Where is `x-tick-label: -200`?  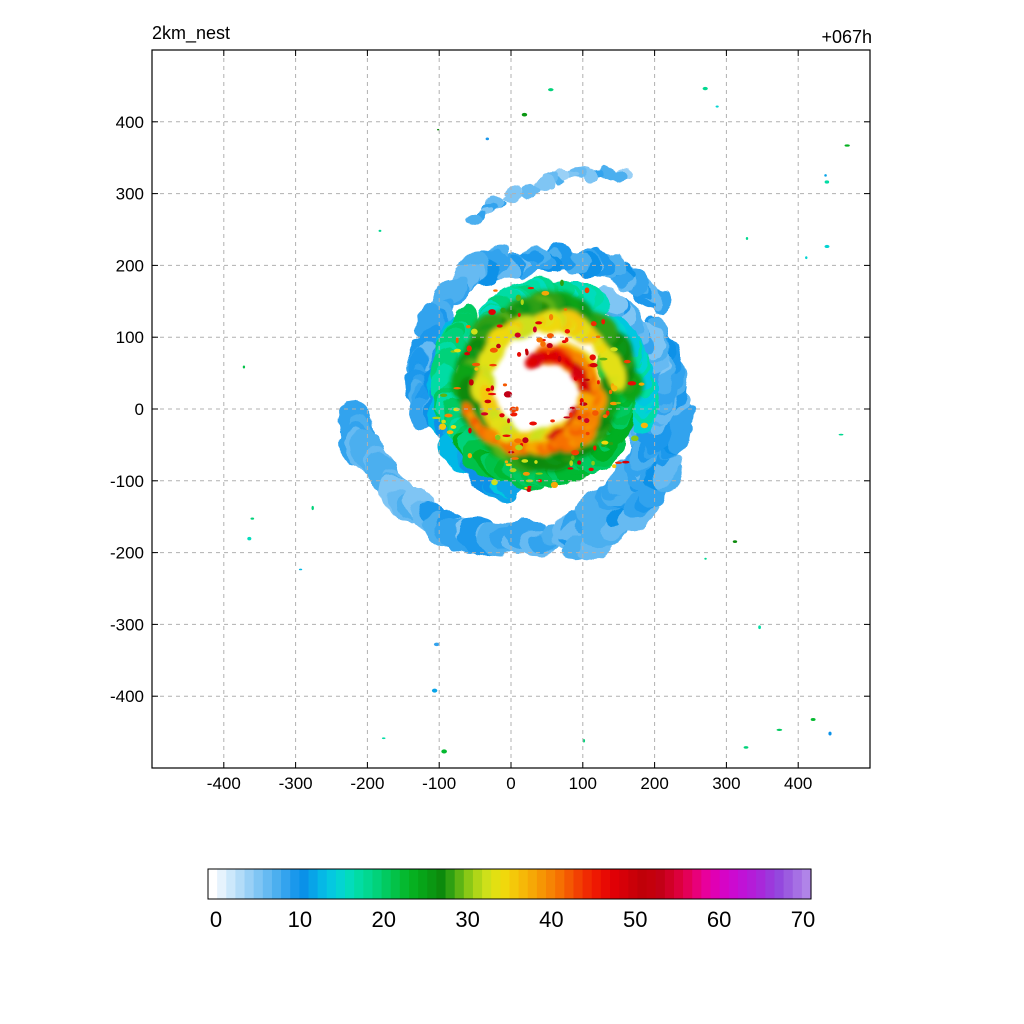 x-tick-label: -200 is located at coordinates (367, 783).